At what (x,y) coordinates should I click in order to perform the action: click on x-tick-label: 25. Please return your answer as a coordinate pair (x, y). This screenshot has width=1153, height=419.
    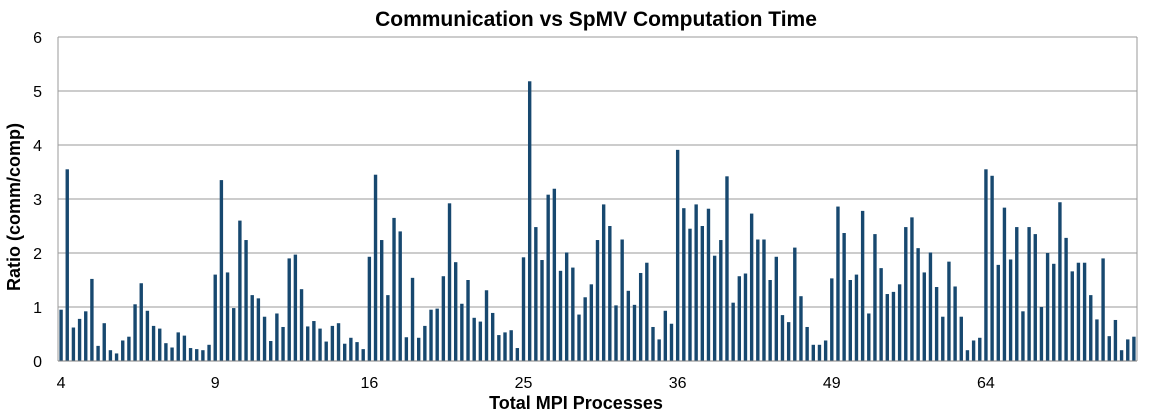
    Looking at the image, I should click on (524, 383).